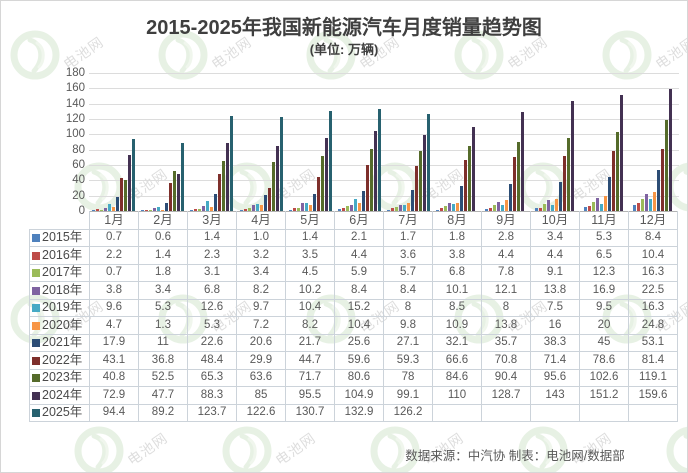 The width and height of the screenshot is (688, 473). What do you see at coordinates (261, 307) in the screenshot?
I see `value-cell: 9.7` at bounding box center [261, 307].